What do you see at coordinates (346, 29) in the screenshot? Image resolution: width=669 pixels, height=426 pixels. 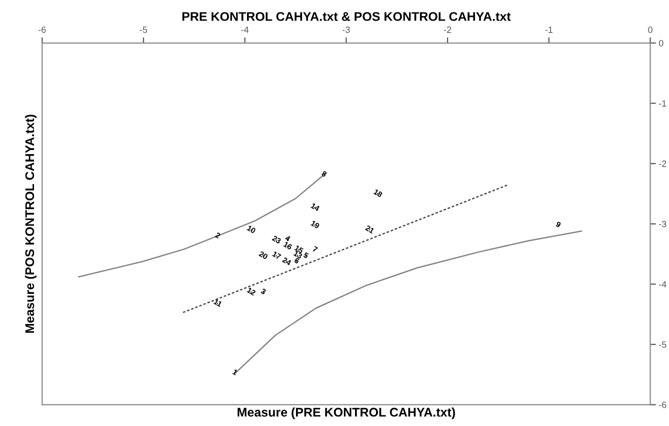 I see `x-tick-label: -3` at bounding box center [346, 29].